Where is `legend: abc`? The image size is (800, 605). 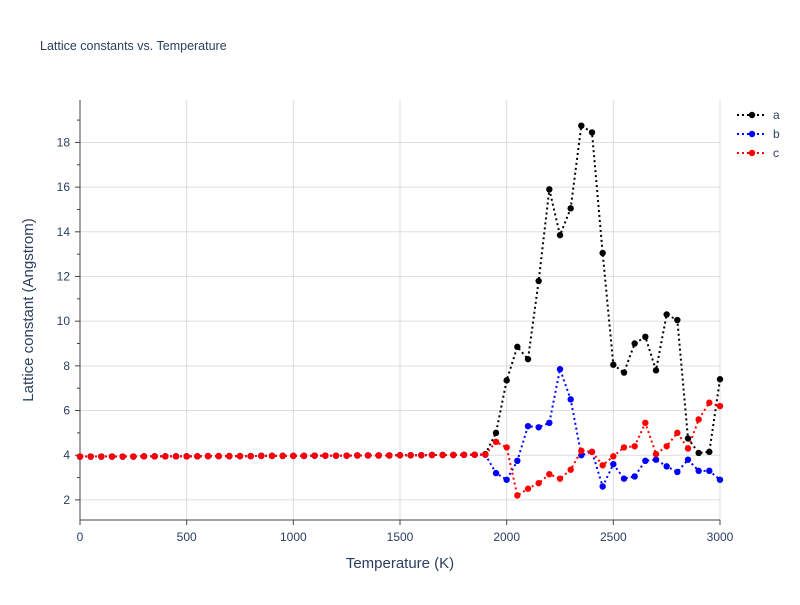
legend: abc is located at coordinates (758, 134).